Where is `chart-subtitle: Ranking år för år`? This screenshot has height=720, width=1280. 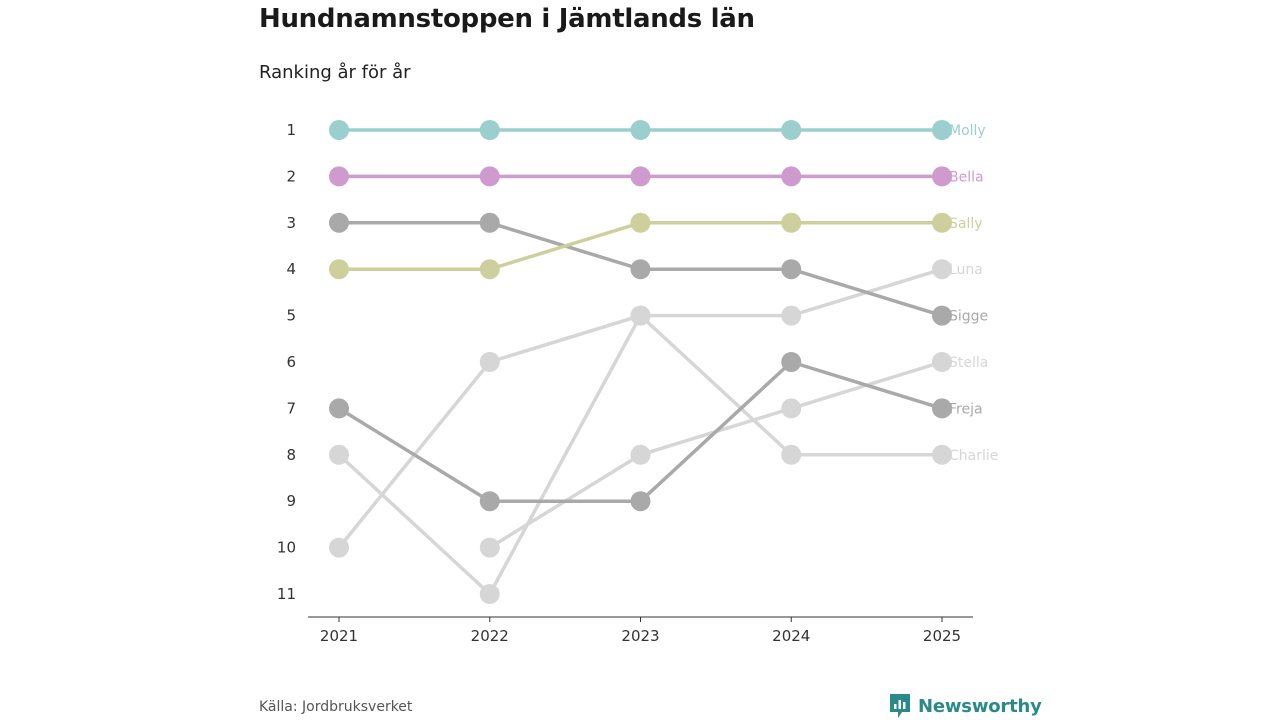 chart-subtitle: Ranking år för år is located at coordinates (335, 72).